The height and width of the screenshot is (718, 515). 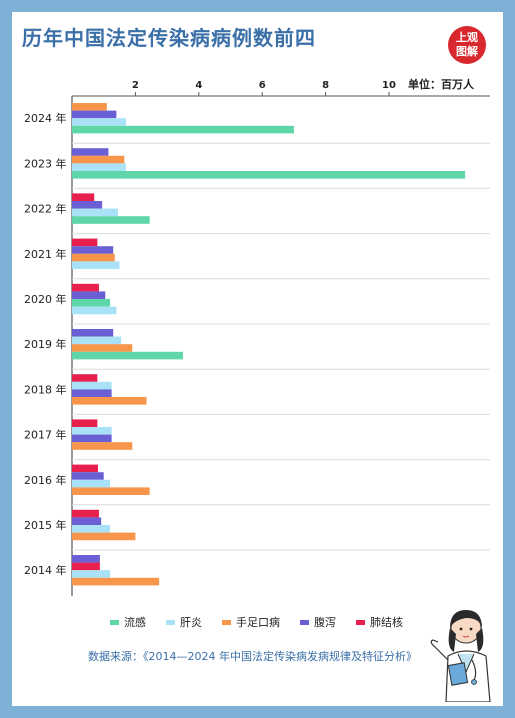 I want to click on legend-item-tuberculosis: 肺结核, so click(x=379, y=622).